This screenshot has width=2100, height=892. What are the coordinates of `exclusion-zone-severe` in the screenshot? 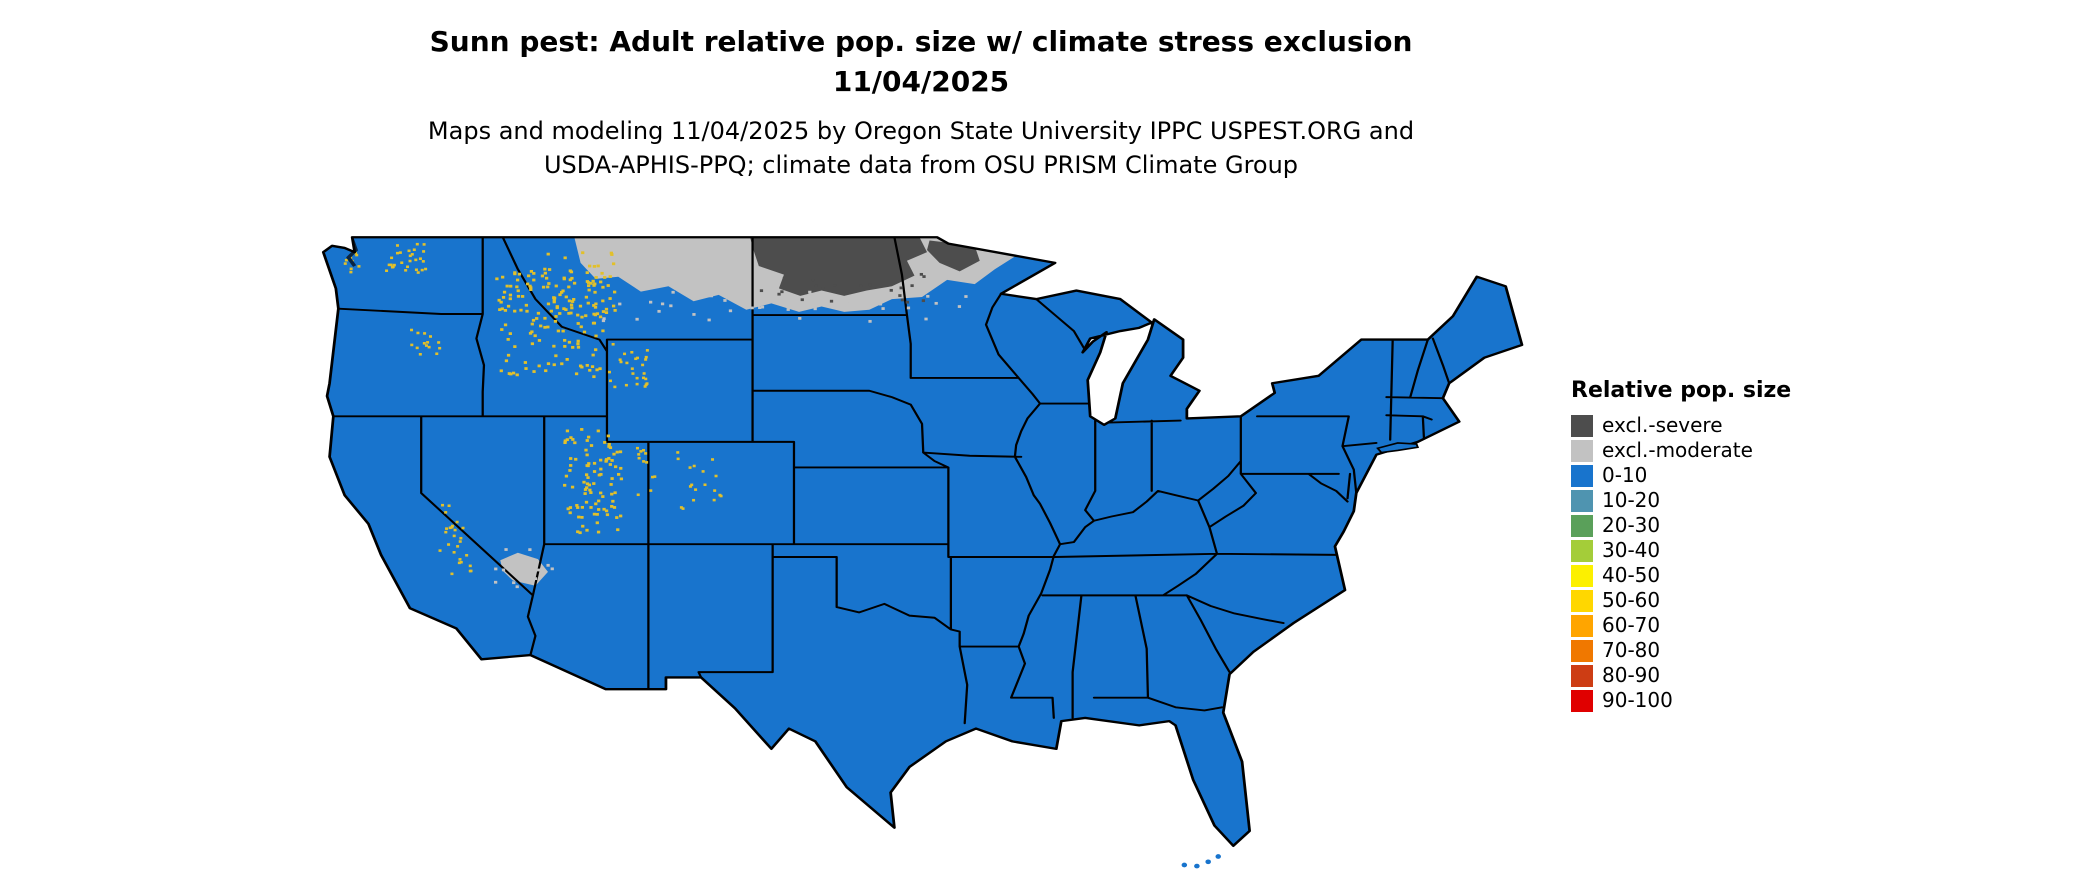 It's located at (839, 266).